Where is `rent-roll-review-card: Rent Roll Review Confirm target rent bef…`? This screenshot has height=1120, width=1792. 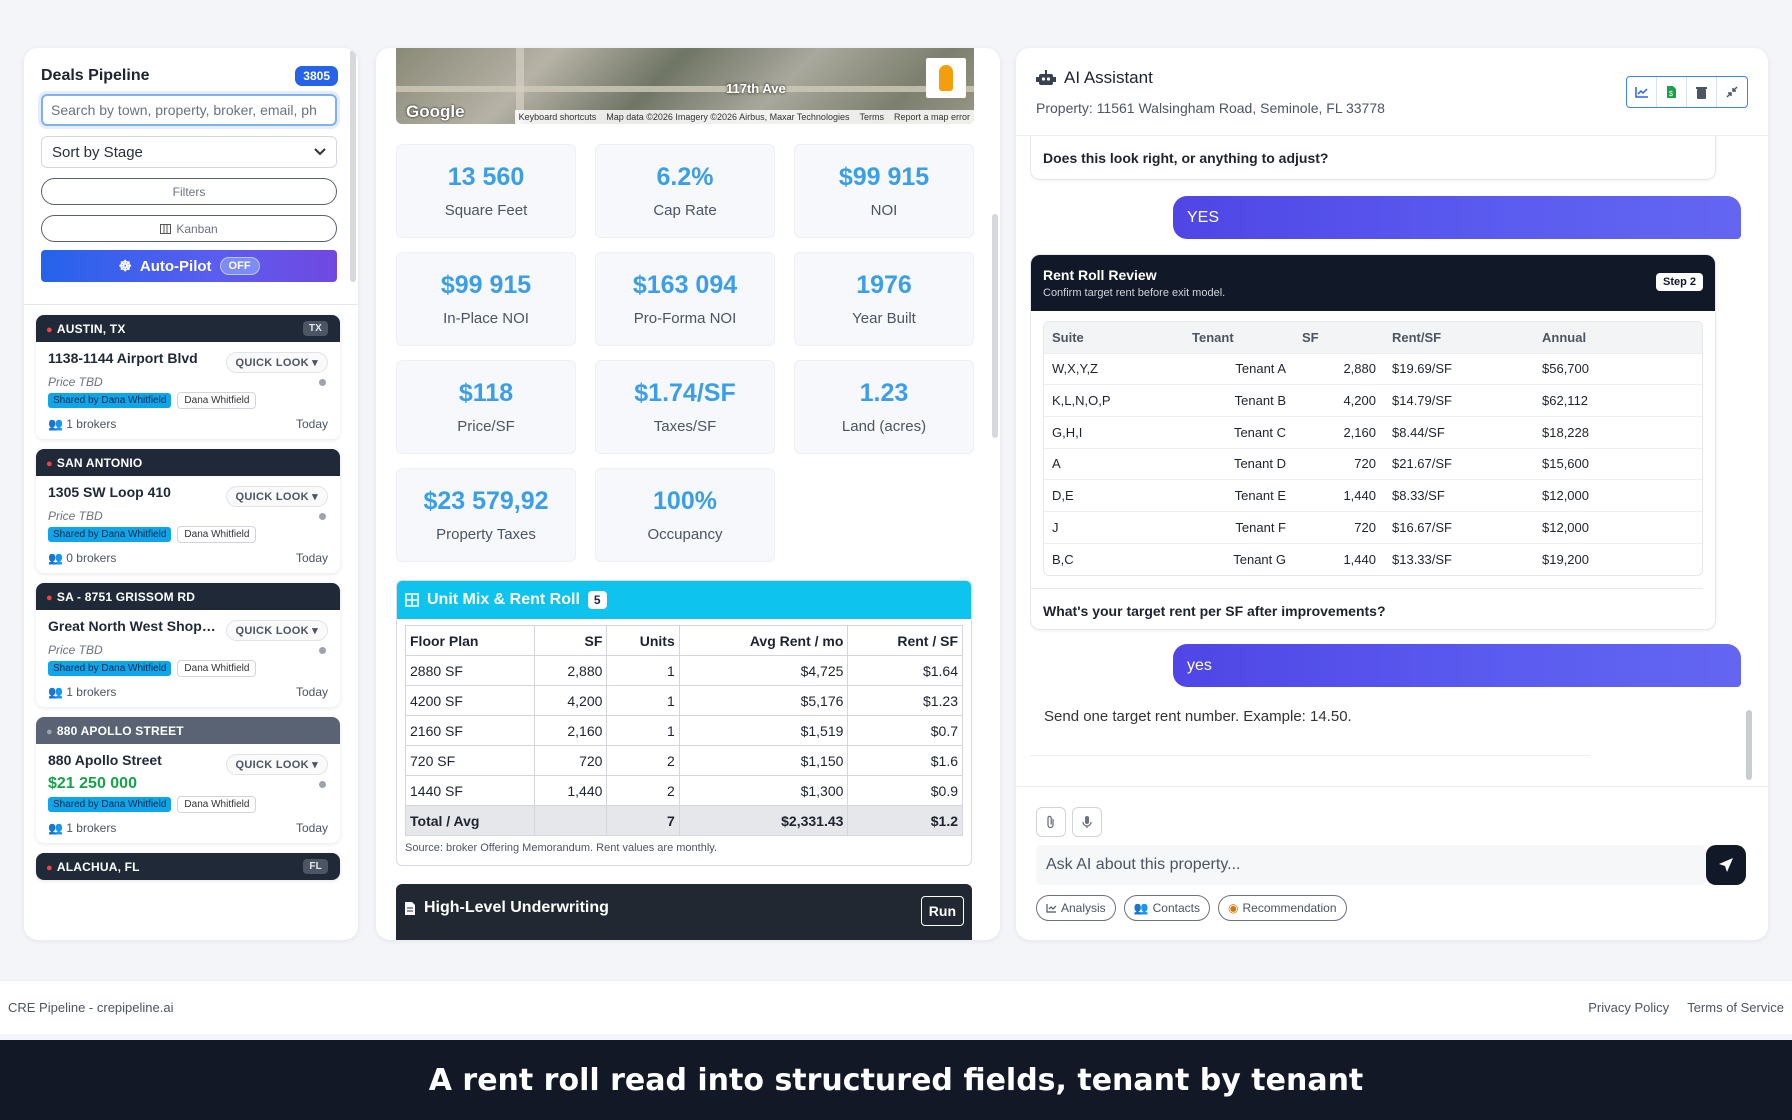
rent-roll-review-card: Rent Roll Review Confirm target rent bef… is located at coordinates (1373, 442).